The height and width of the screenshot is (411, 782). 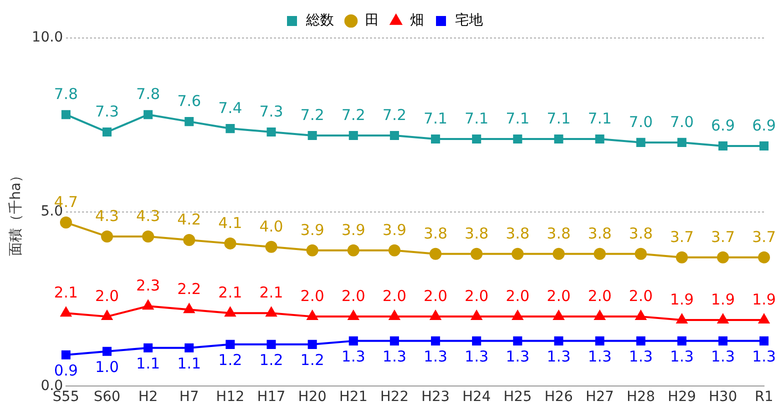 I want to click on data-label: 4.3, so click(x=148, y=215).